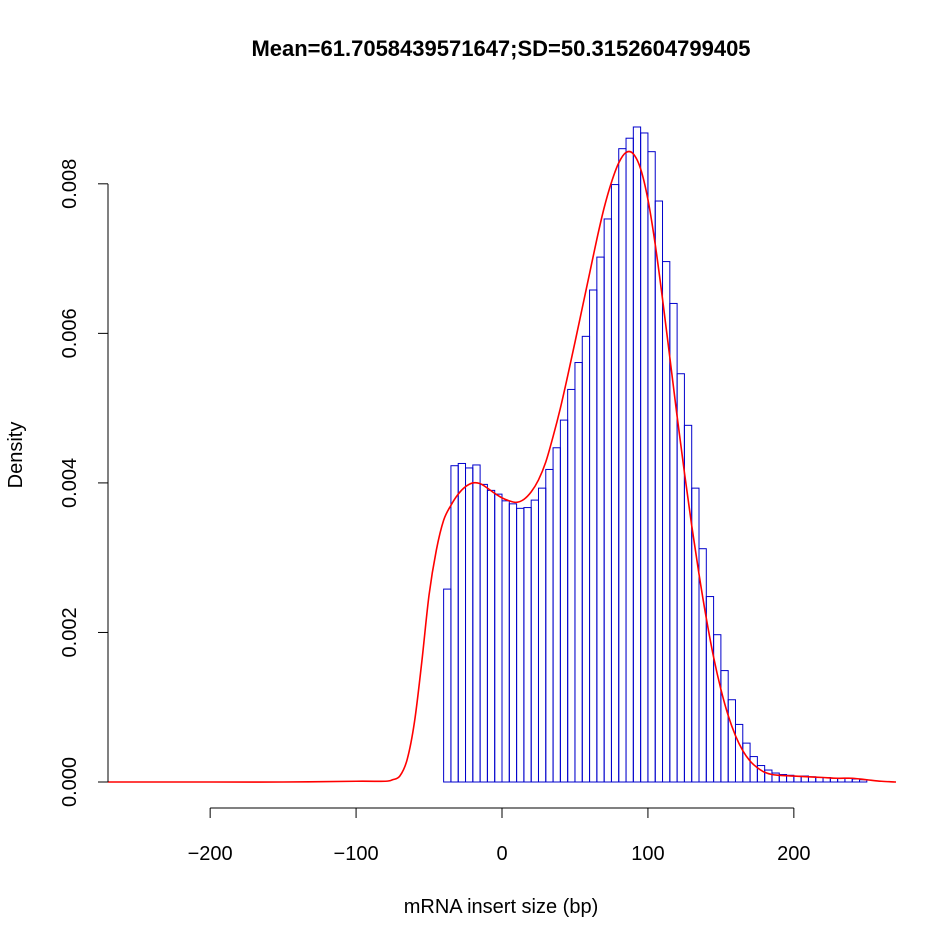 This screenshot has width=934, height=930. Describe the element at coordinates (793, 854) in the screenshot. I see `x-tick-label: 200` at that location.